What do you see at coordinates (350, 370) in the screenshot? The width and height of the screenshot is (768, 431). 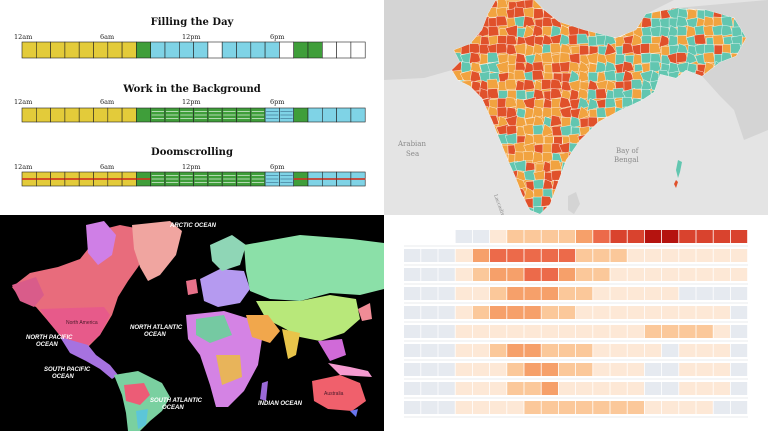 I see `indonesia-shape` at bounding box center [350, 370].